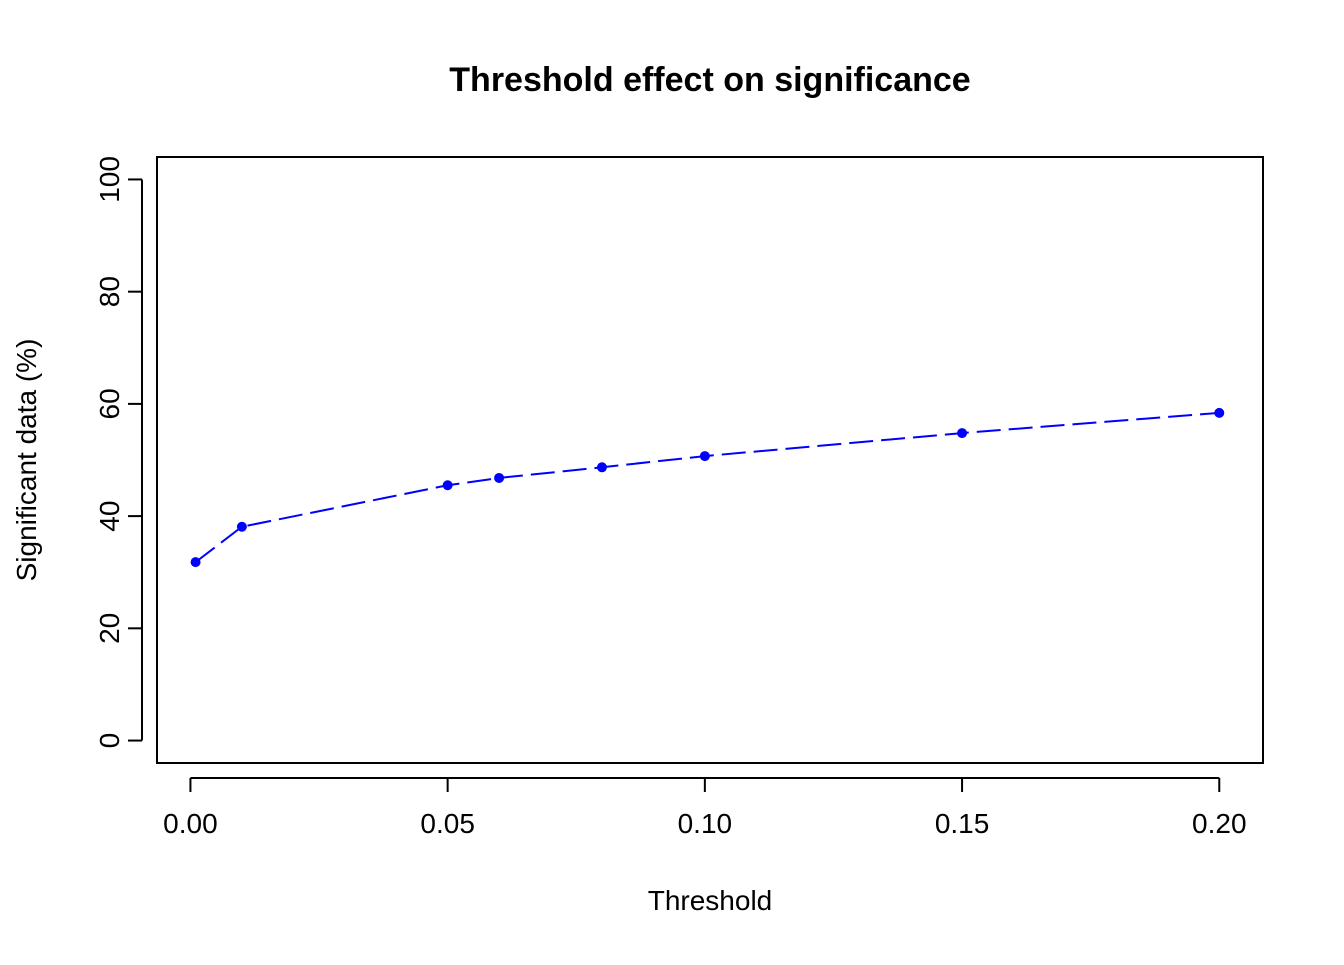 This screenshot has height=965, width=1344. What do you see at coordinates (109, 628) in the screenshot?
I see `y-tick-label: 20` at bounding box center [109, 628].